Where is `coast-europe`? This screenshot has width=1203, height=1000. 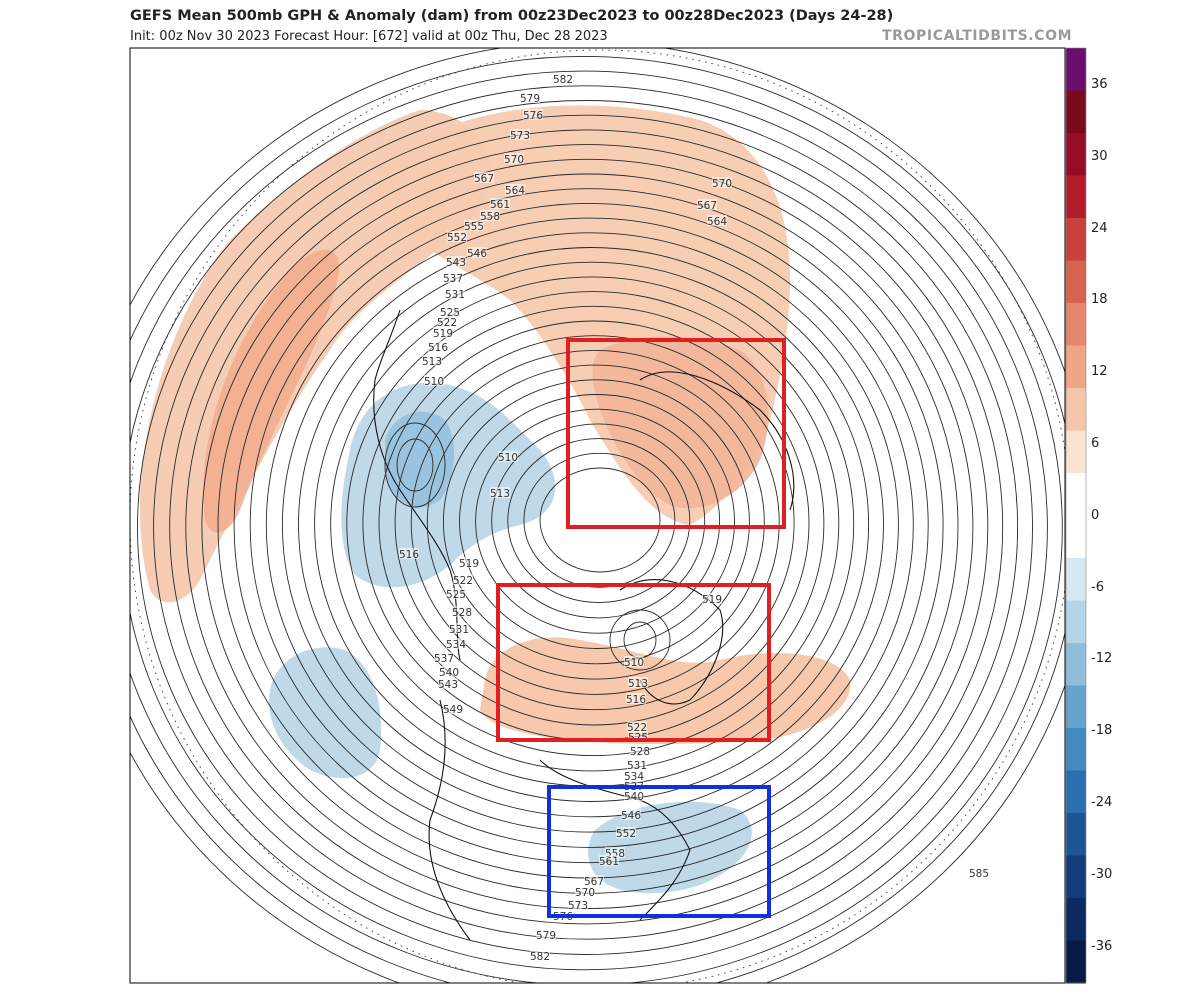 coast-europe is located at coordinates (717, 441).